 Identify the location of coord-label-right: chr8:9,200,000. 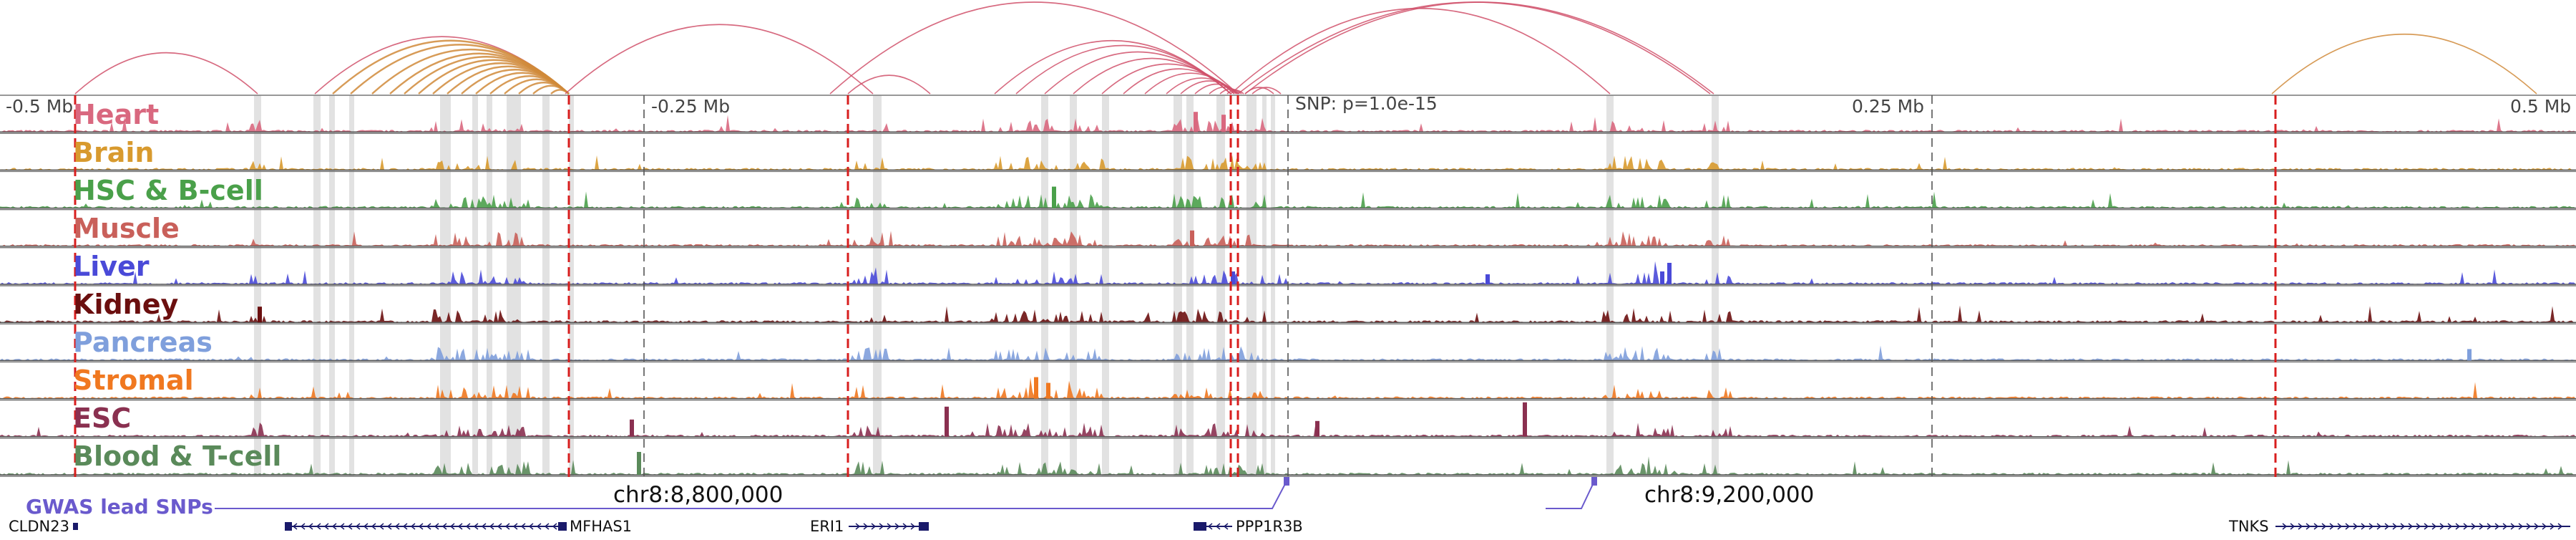
(1729, 495).